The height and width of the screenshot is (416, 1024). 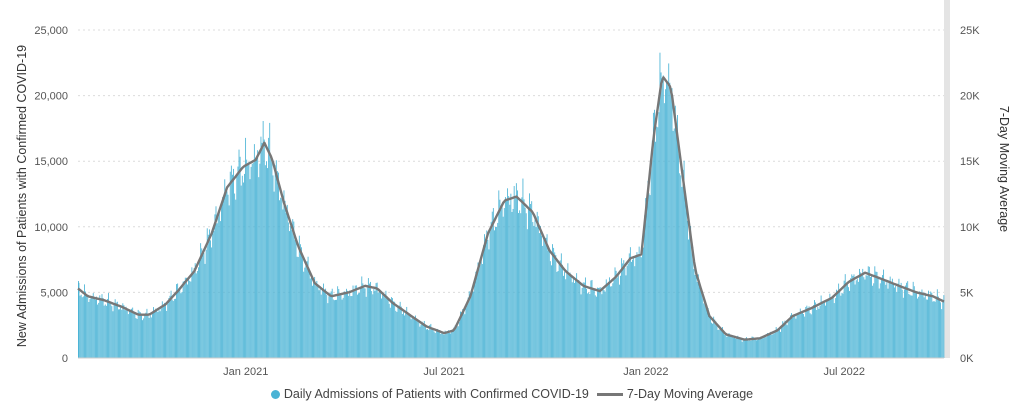 What do you see at coordinates (674, 394) in the screenshot?
I see `legend-item-moving-average: 7-Day Moving Average` at bounding box center [674, 394].